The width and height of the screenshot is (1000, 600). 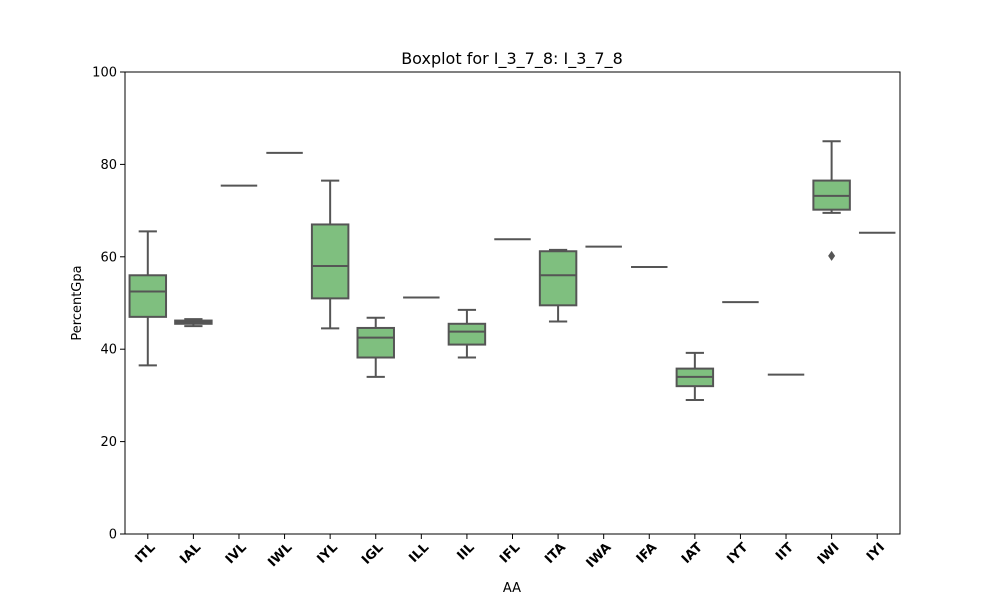 What do you see at coordinates (829, 554) in the screenshot?
I see `x-tick-label: IWI` at bounding box center [829, 554].